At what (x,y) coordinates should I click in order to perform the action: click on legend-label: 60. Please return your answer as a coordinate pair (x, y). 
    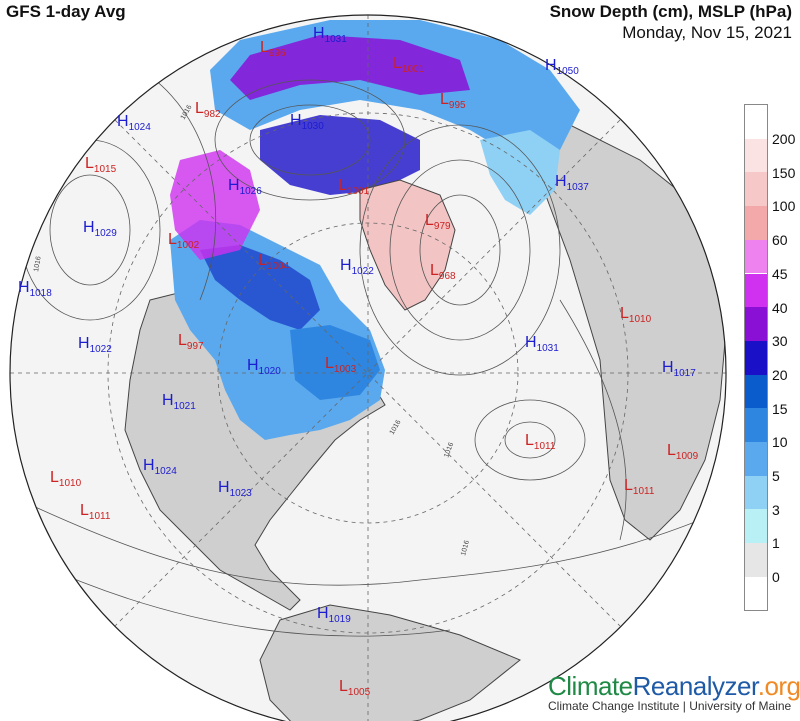
    Looking at the image, I should click on (780, 240).